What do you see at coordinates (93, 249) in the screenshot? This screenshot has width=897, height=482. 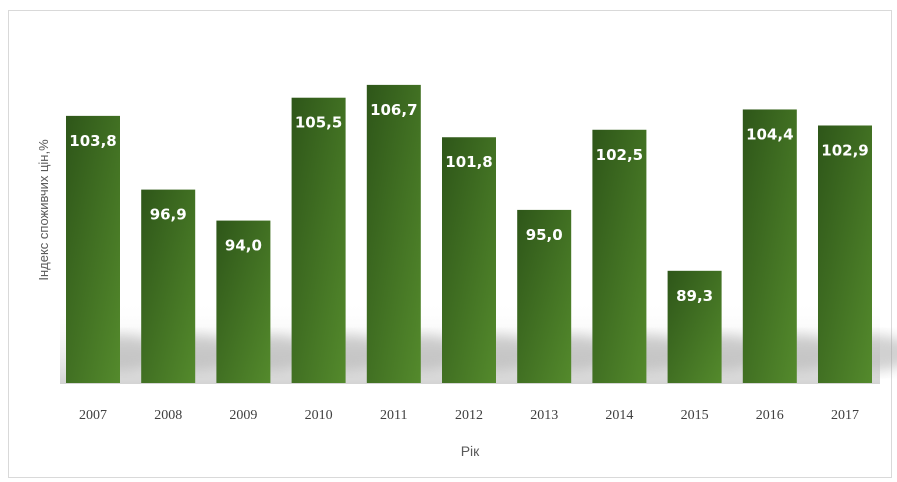 I see `bar-2007` at bounding box center [93, 249].